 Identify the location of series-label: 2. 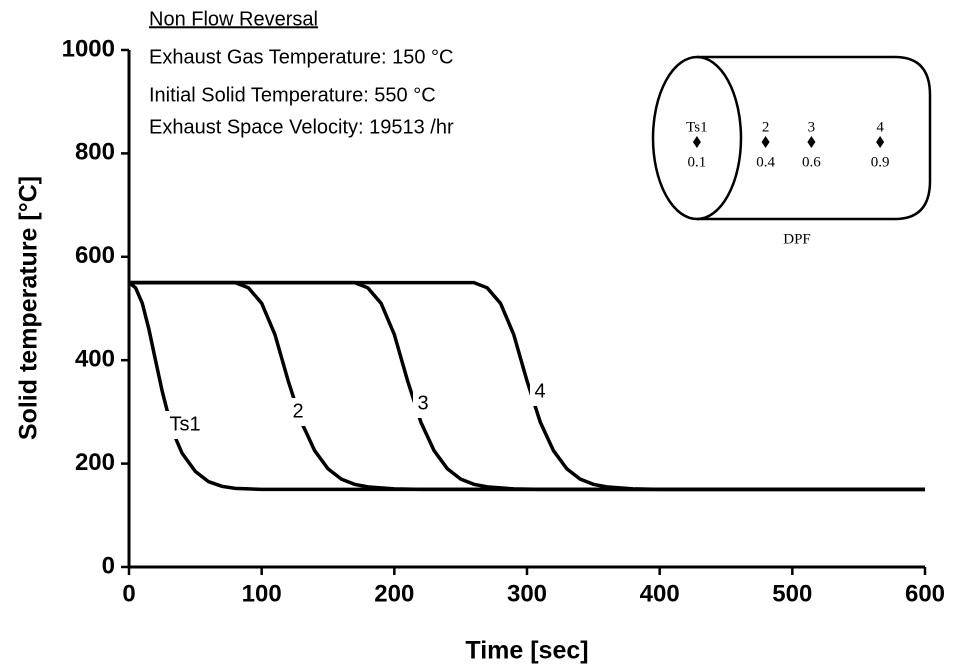
(297, 411).